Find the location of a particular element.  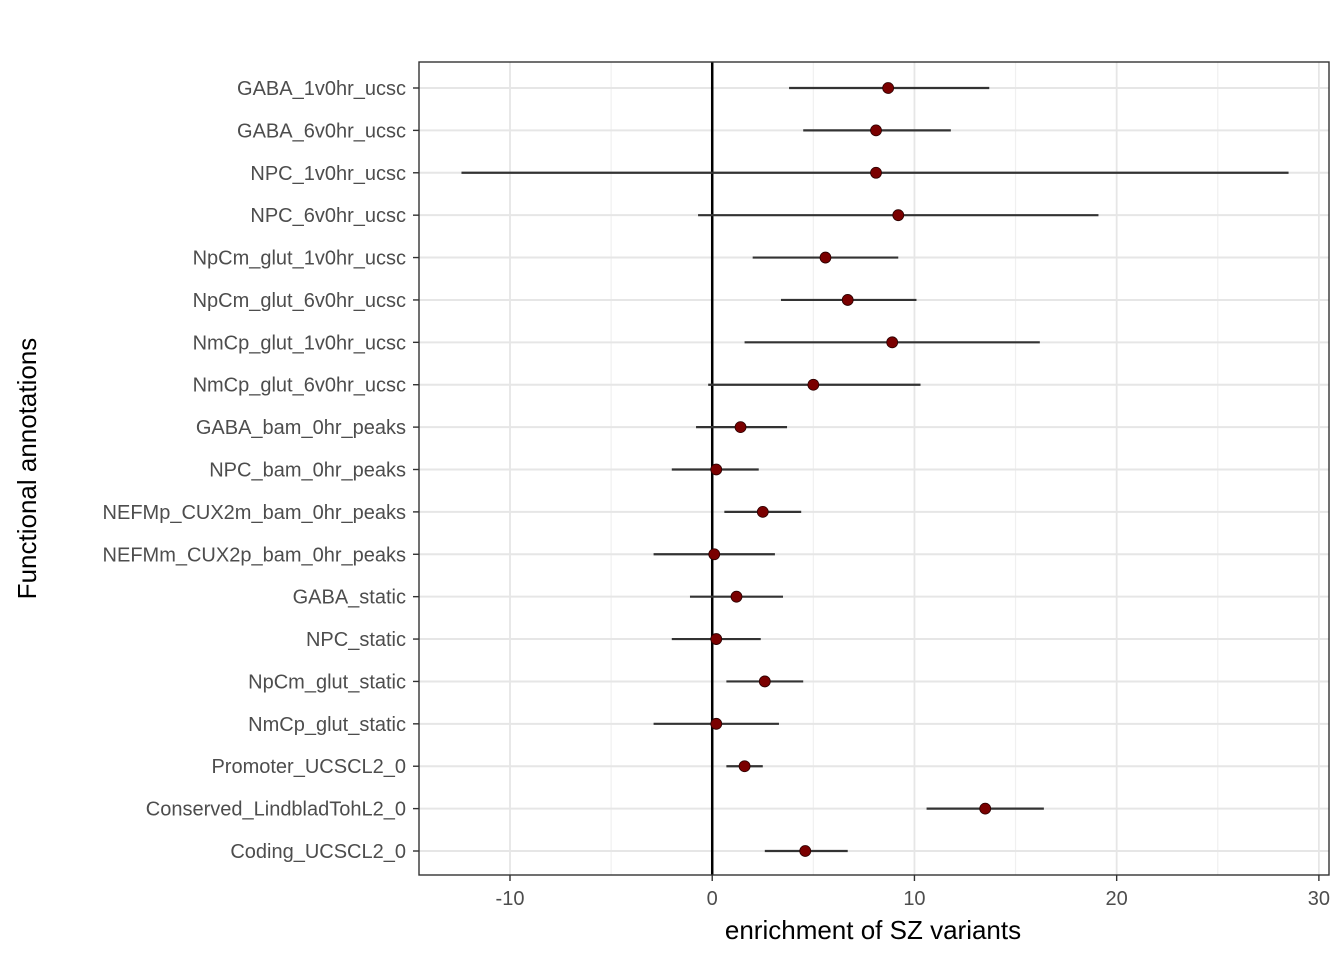

x-tick-label: 30 is located at coordinates (1319, 899).